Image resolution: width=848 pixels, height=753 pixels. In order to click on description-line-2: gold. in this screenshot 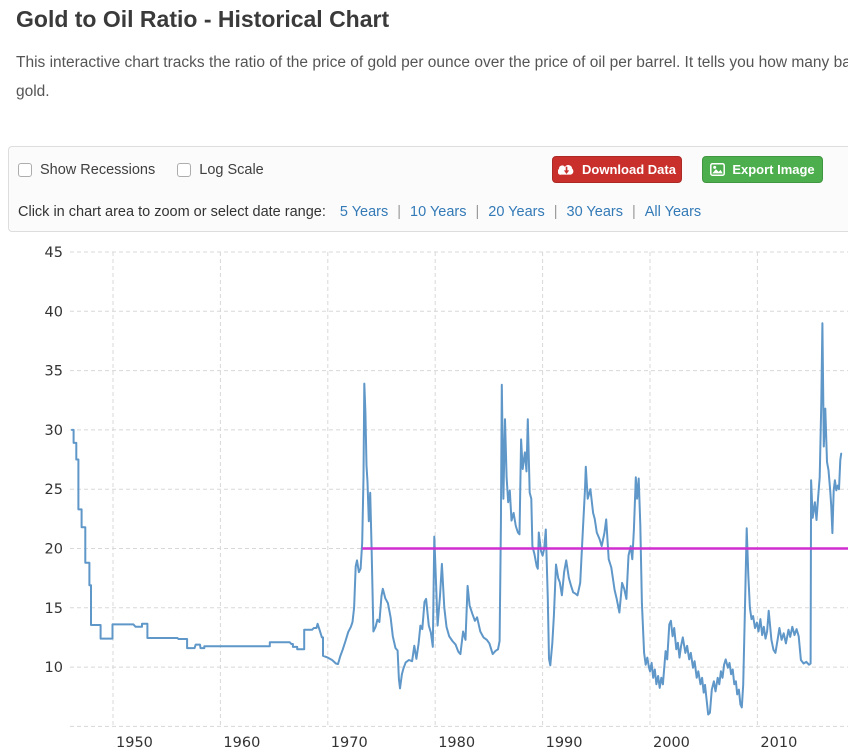, I will do `click(33, 91)`.